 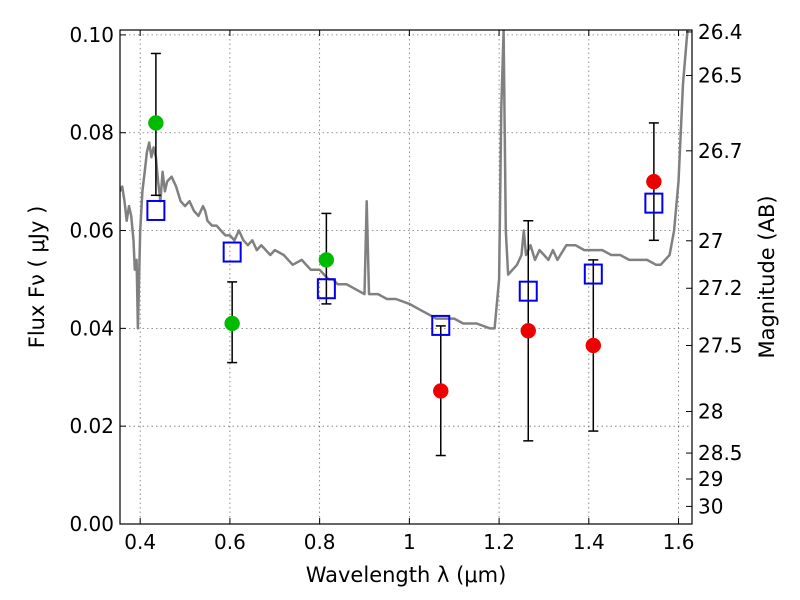 What do you see at coordinates (499, 542) in the screenshot?
I see `x-tick-label: 1.2` at bounding box center [499, 542].